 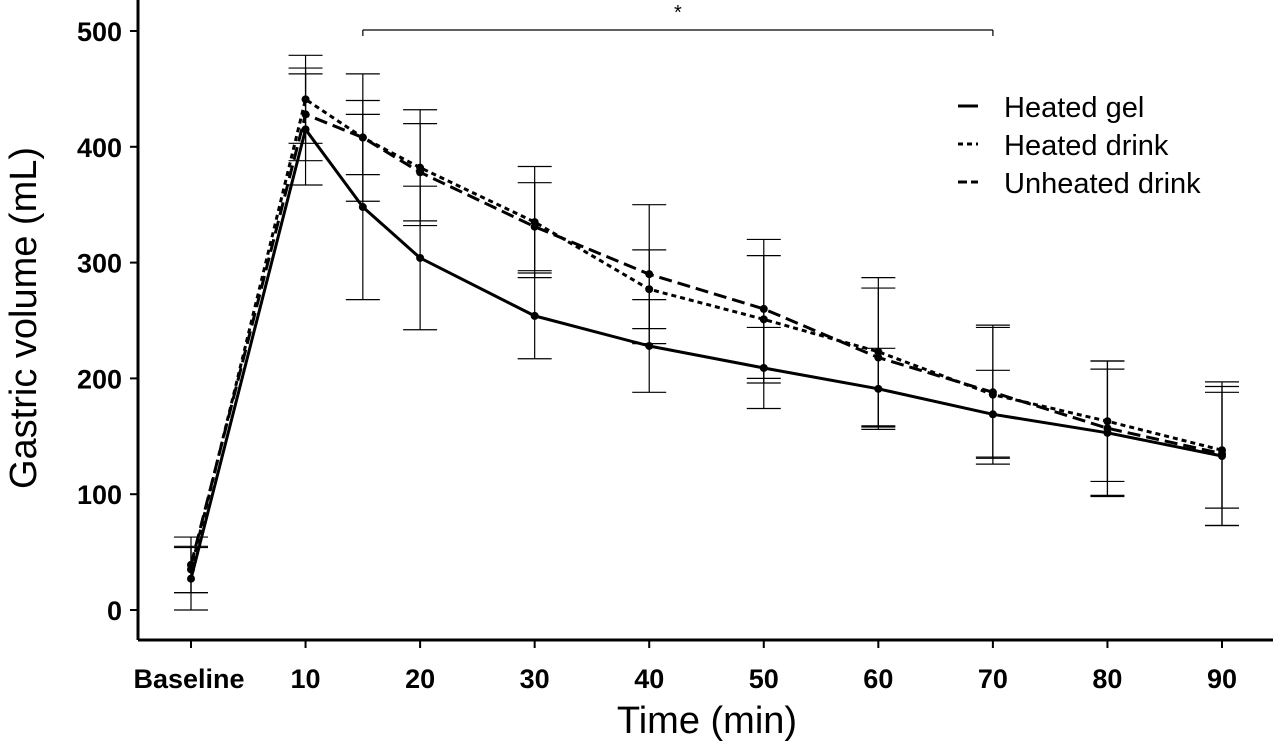 What do you see at coordinates (685, 667) in the screenshot?
I see `x-ticks: Baseline 10 20 30 40 50 60 70 80 90` at bounding box center [685, 667].